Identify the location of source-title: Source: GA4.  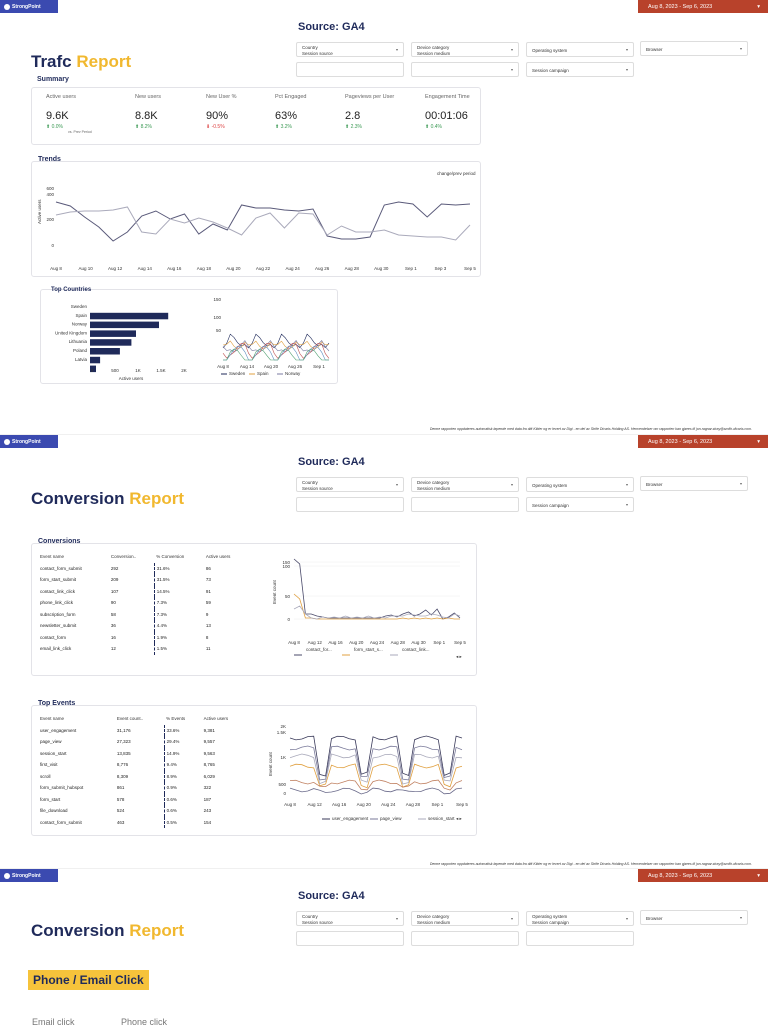
(331, 27).